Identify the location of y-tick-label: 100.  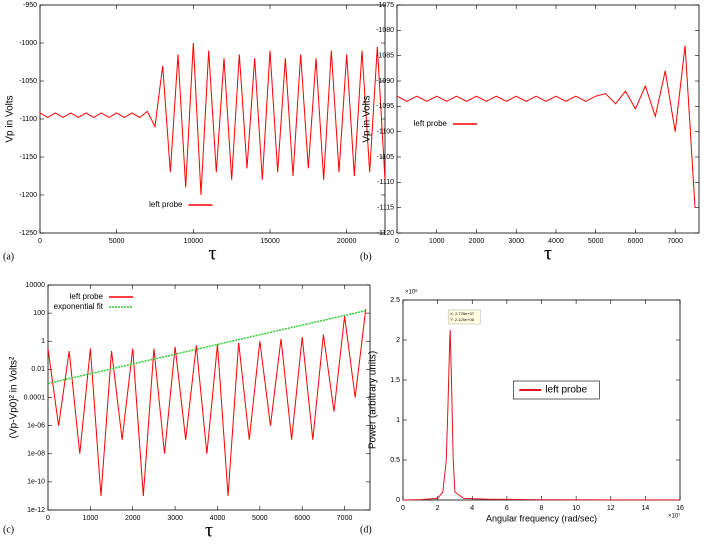
(39, 313).